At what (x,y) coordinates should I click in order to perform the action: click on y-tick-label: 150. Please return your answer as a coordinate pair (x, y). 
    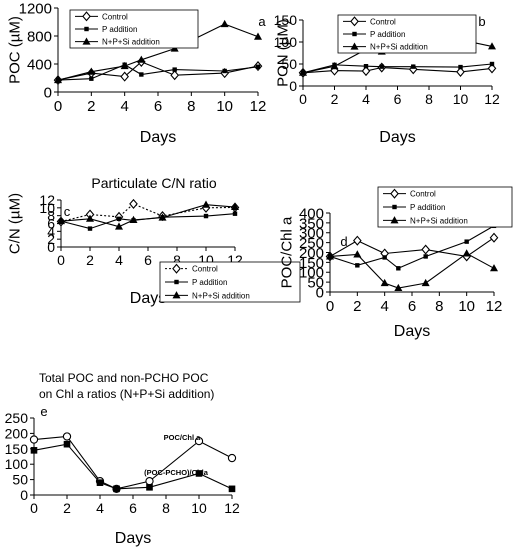
    Looking at the image, I should click on (17, 449).